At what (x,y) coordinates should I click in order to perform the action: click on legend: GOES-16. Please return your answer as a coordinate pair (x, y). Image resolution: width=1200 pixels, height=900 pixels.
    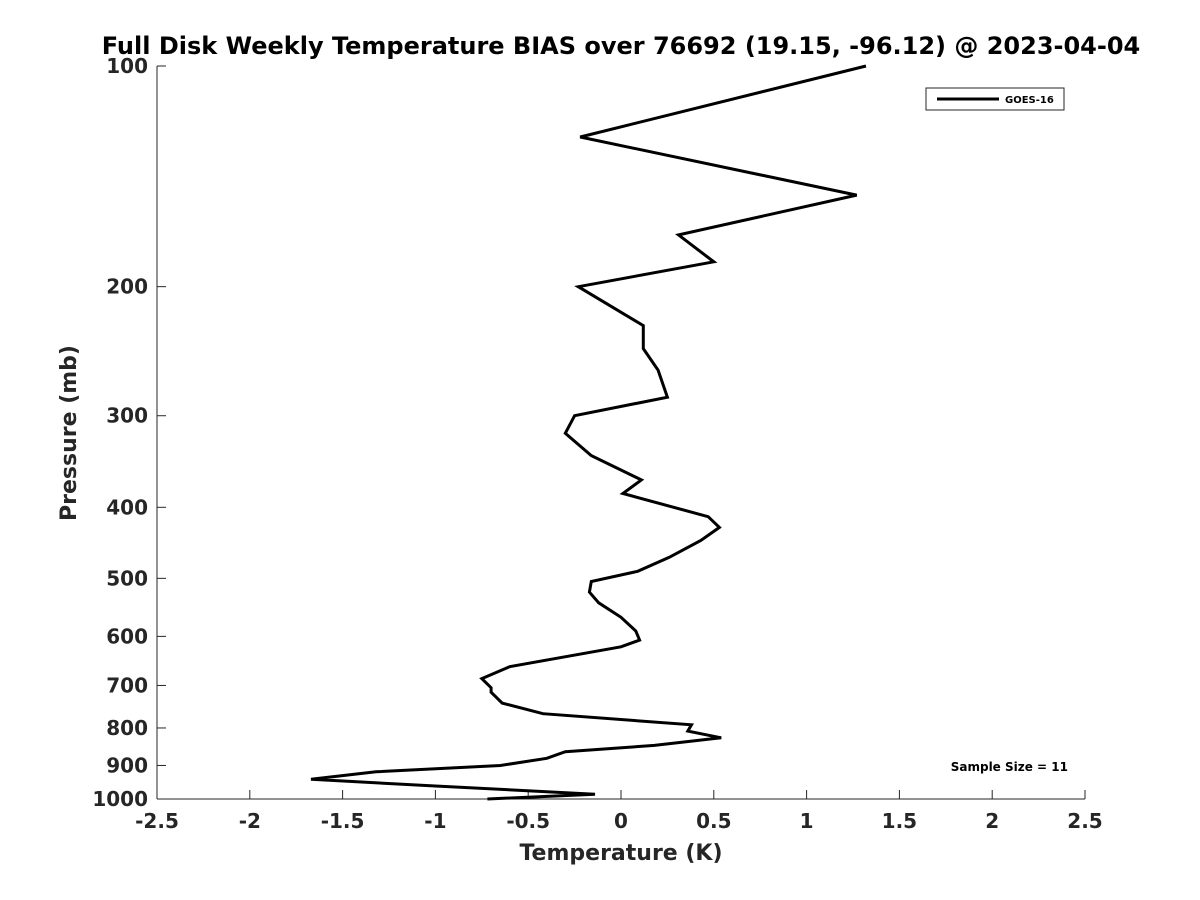
    Looking at the image, I should click on (995, 99).